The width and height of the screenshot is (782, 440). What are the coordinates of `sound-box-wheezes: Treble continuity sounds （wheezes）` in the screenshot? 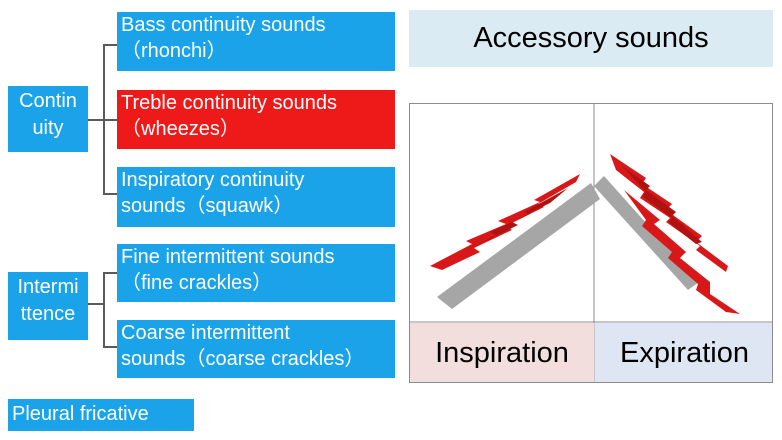 It's located at (256, 119).